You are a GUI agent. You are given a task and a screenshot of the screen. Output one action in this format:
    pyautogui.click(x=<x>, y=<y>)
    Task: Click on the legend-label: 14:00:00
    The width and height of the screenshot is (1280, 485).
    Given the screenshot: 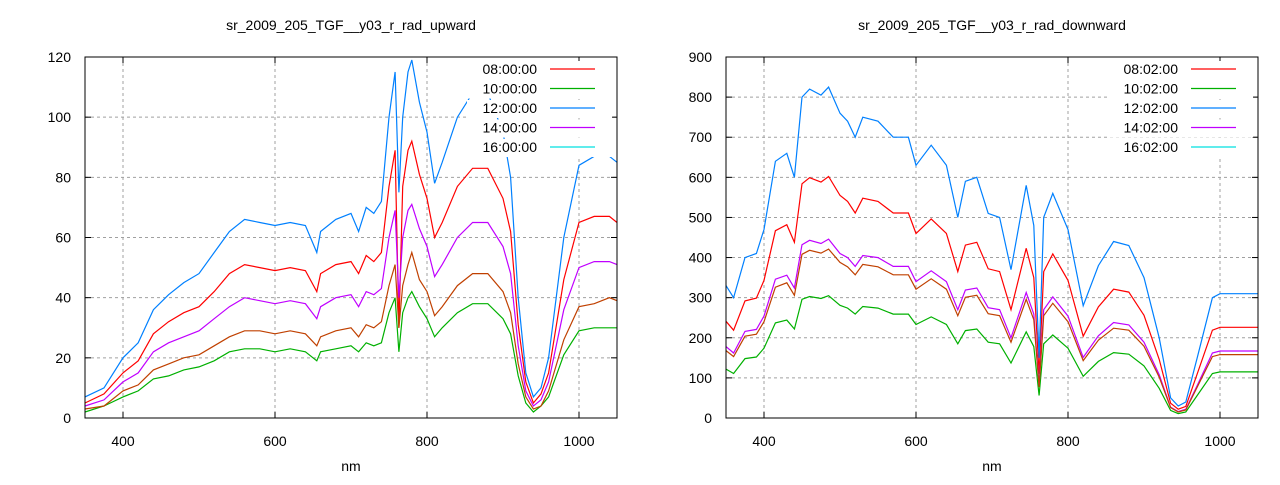 What is the action you would take?
    pyautogui.click(x=510, y=128)
    